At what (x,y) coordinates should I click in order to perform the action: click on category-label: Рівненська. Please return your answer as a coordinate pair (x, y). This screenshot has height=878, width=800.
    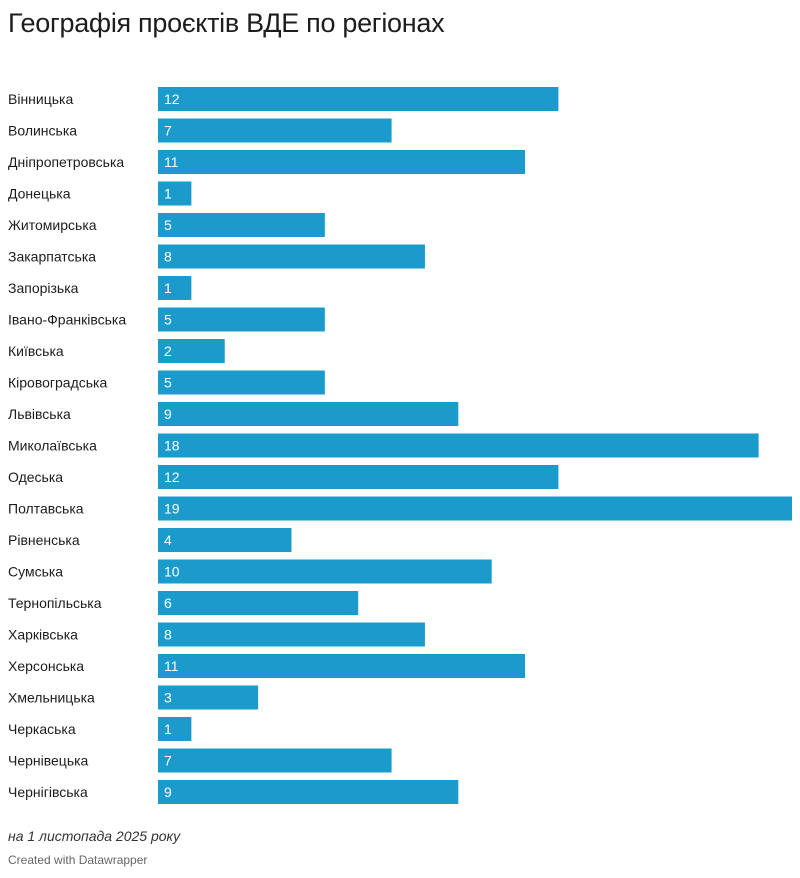
    Looking at the image, I should click on (44, 540).